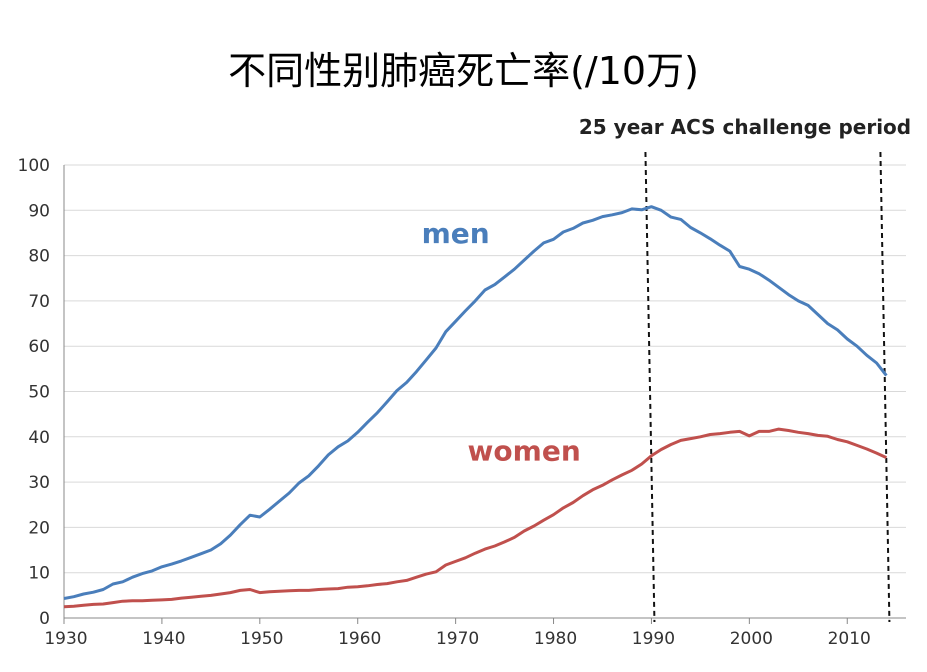 This screenshot has height=672, width=927. I want to click on y-tick-label: 10, so click(39, 574).